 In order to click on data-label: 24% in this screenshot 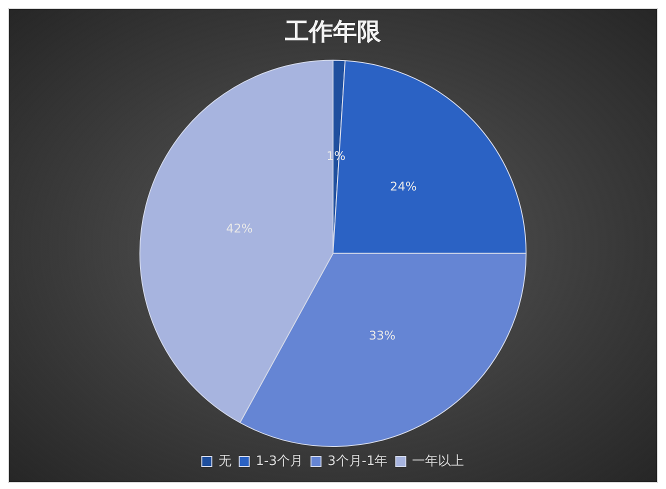, I will do `click(403, 186)`.